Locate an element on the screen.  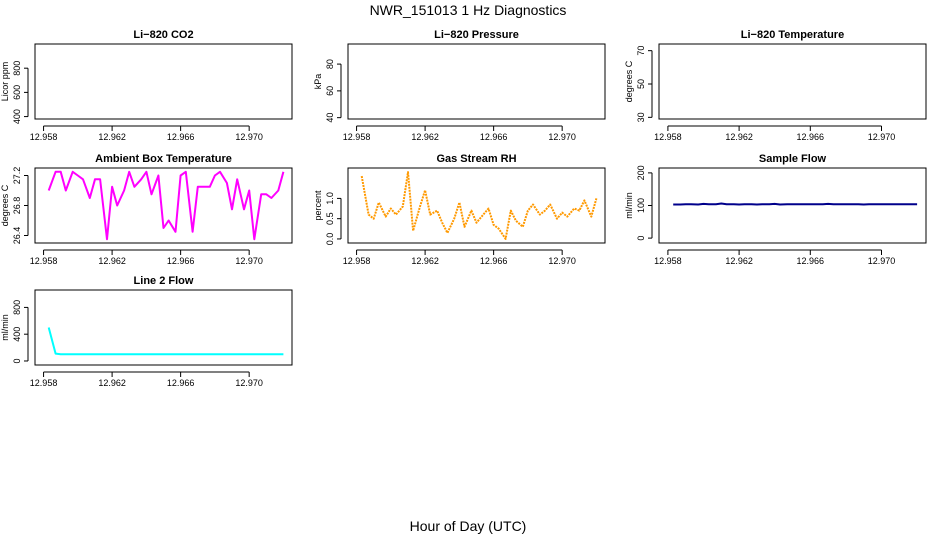
y-tick-label: 60 is located at coordinates (330, 91).